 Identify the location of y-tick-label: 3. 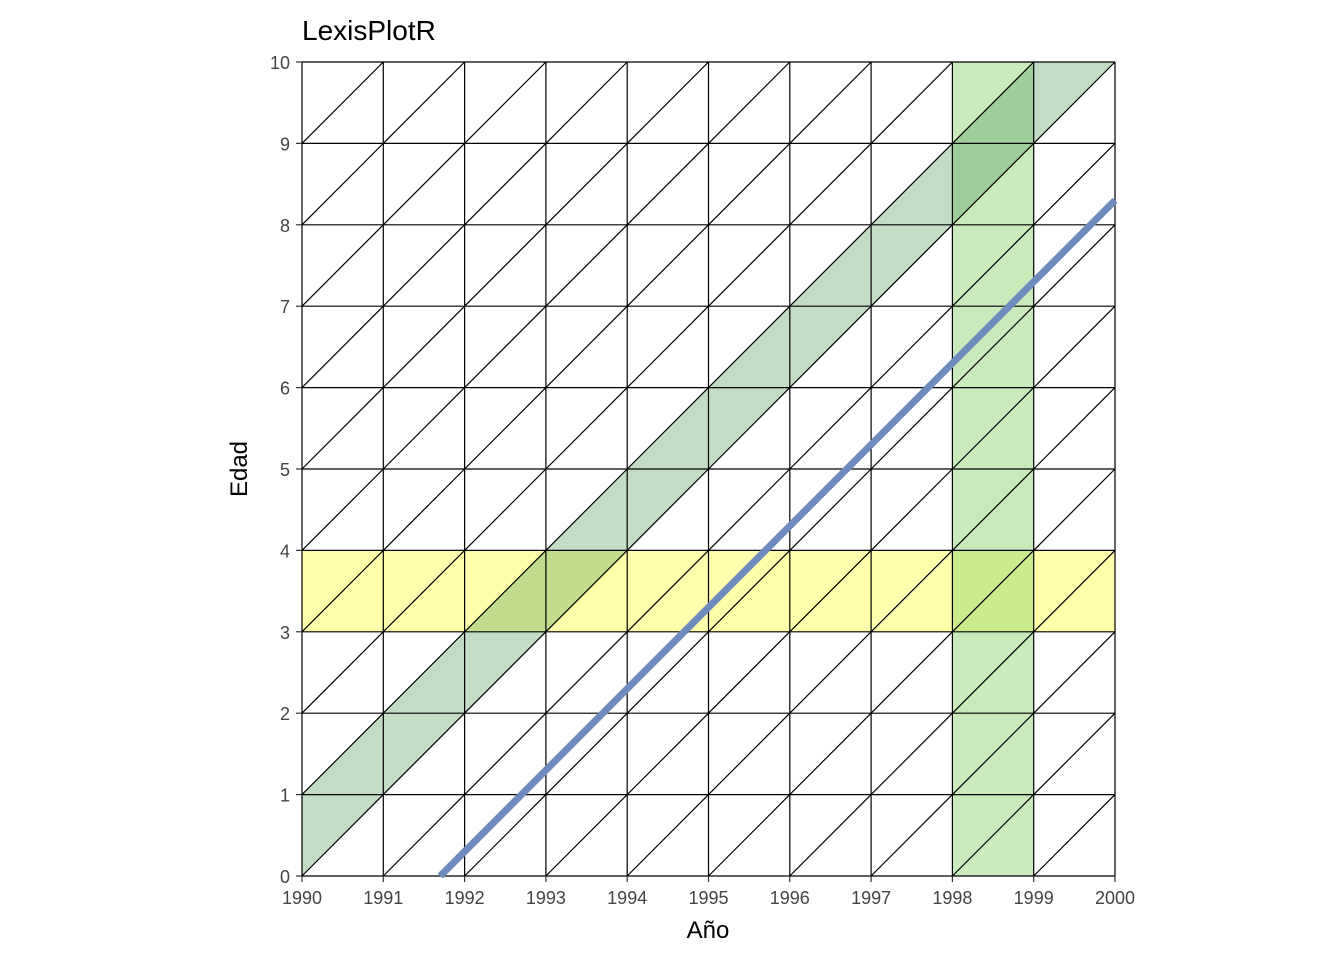
(285, 633).